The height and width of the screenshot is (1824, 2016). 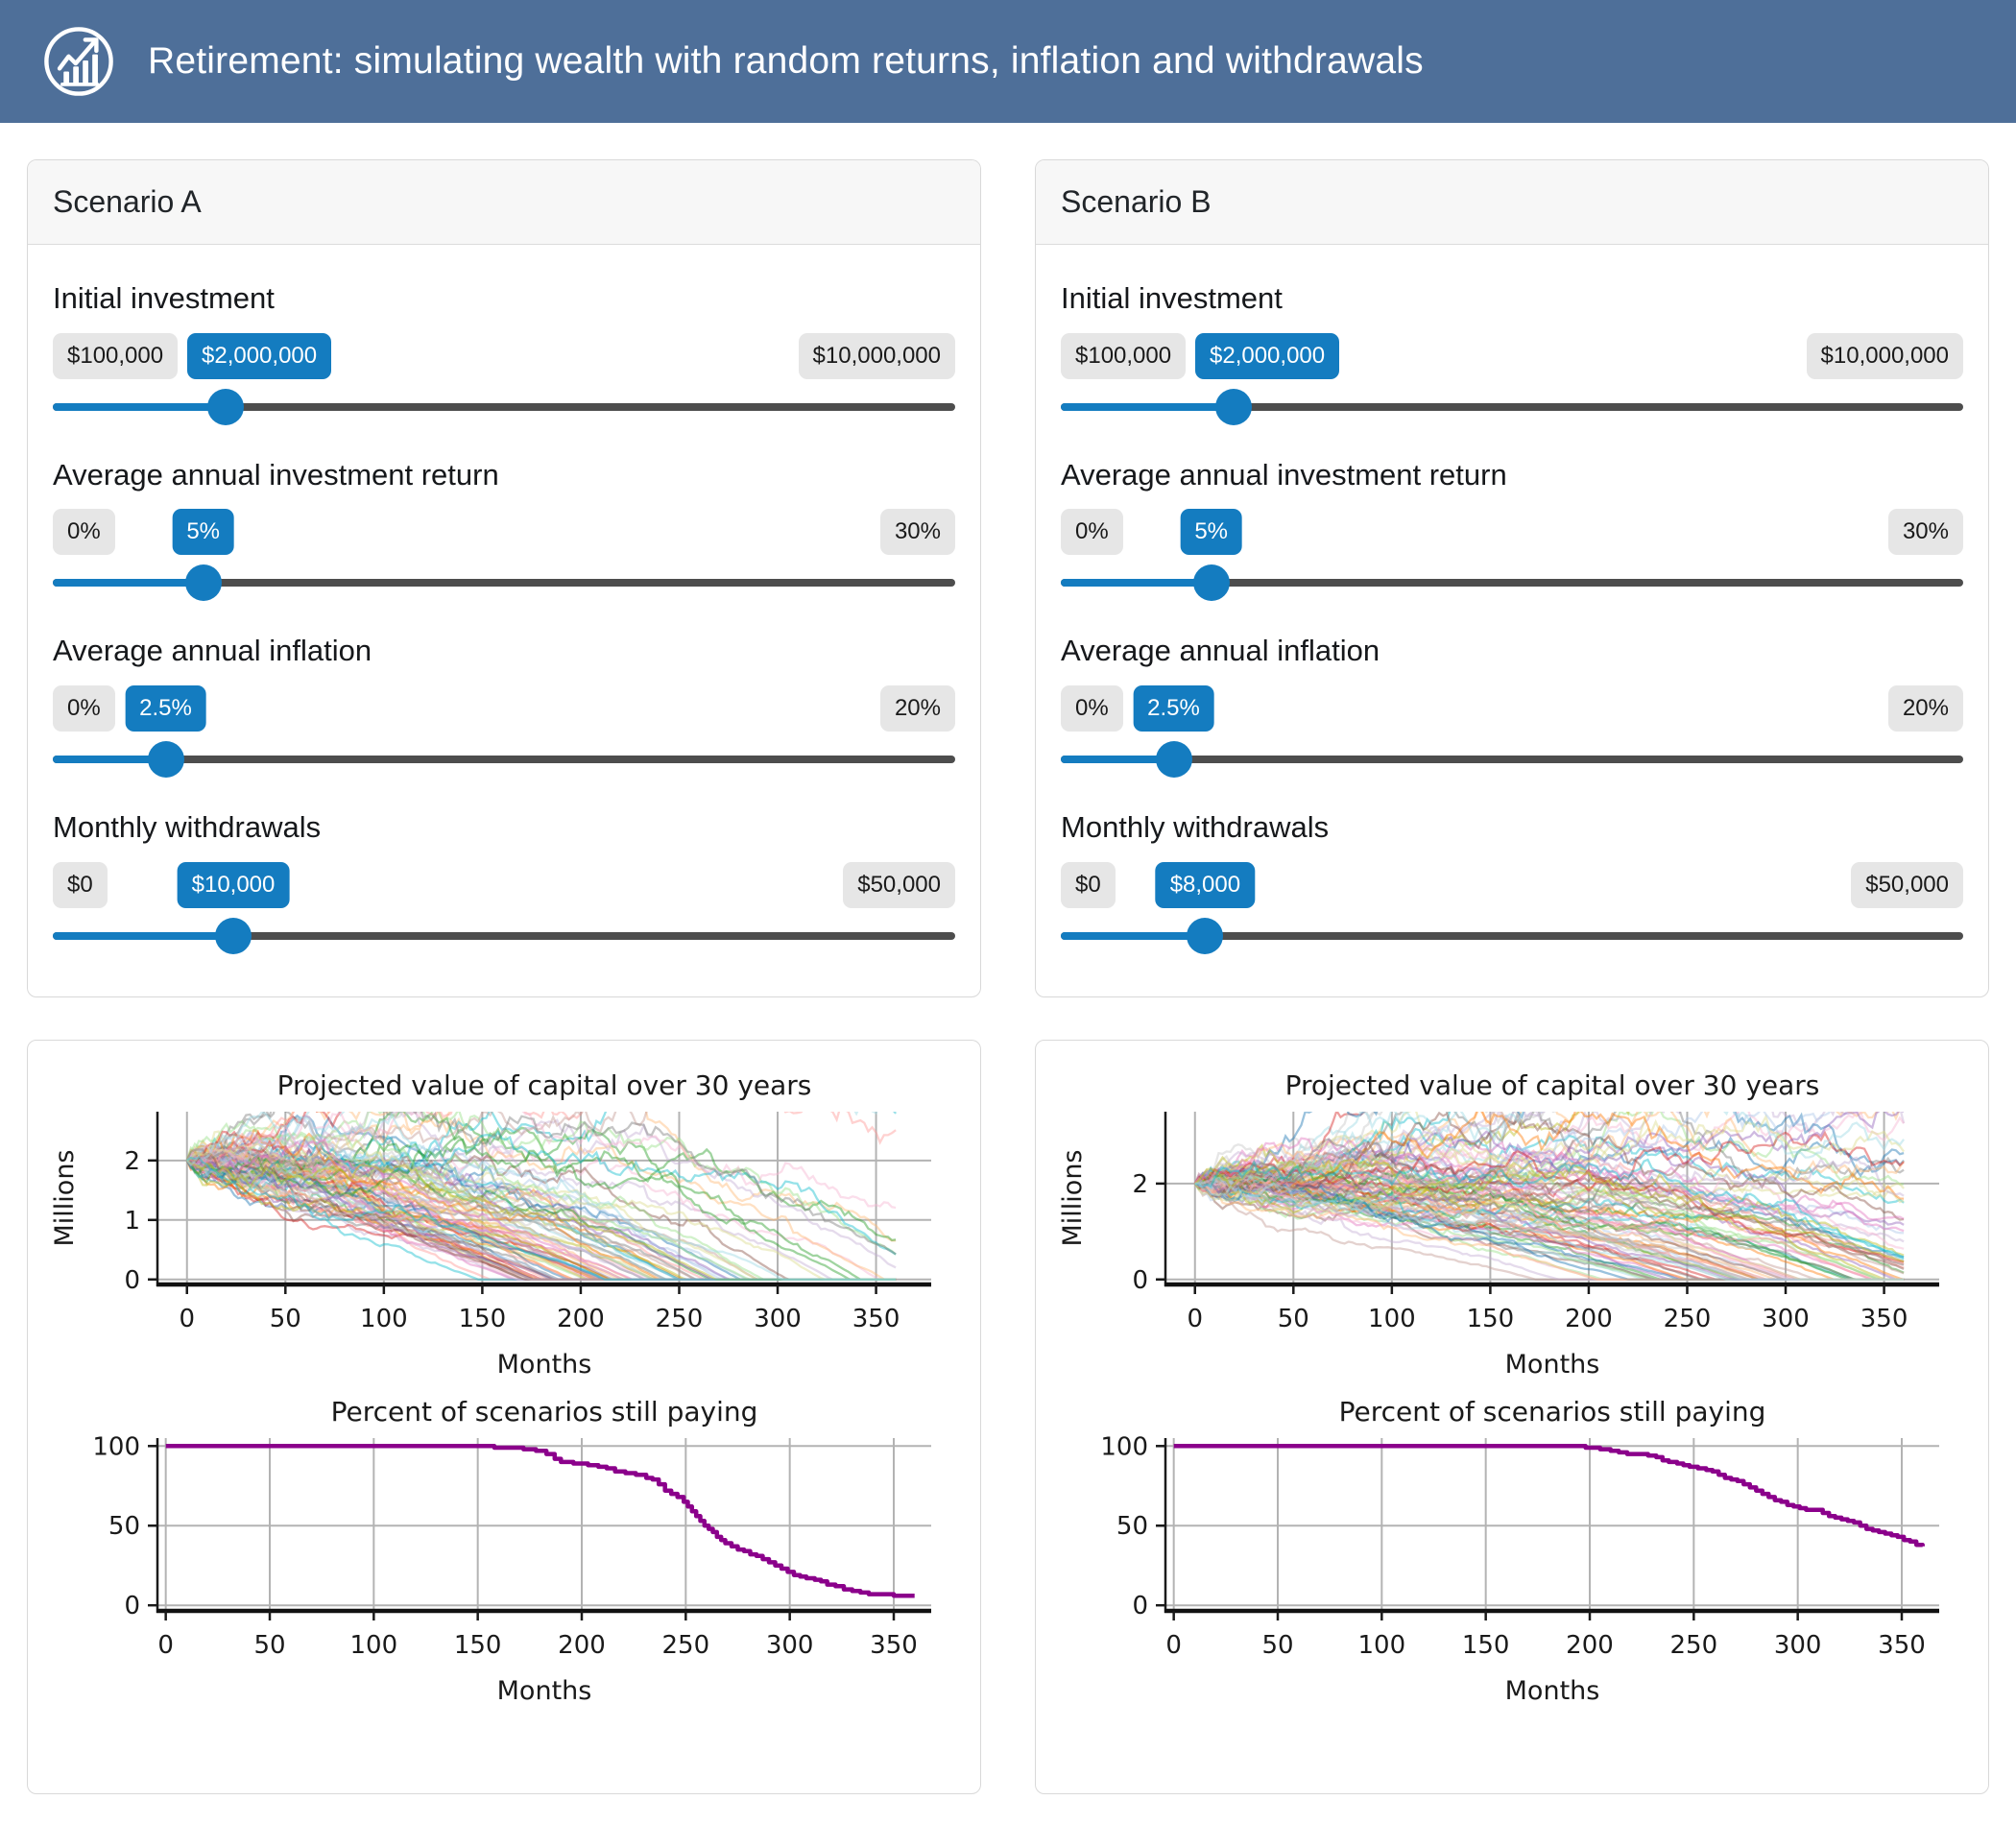 What do you see at coordinates (1694, 1646) in the screenshot?
I see `svg-text: 250` at bounding box center [1694, 1646].